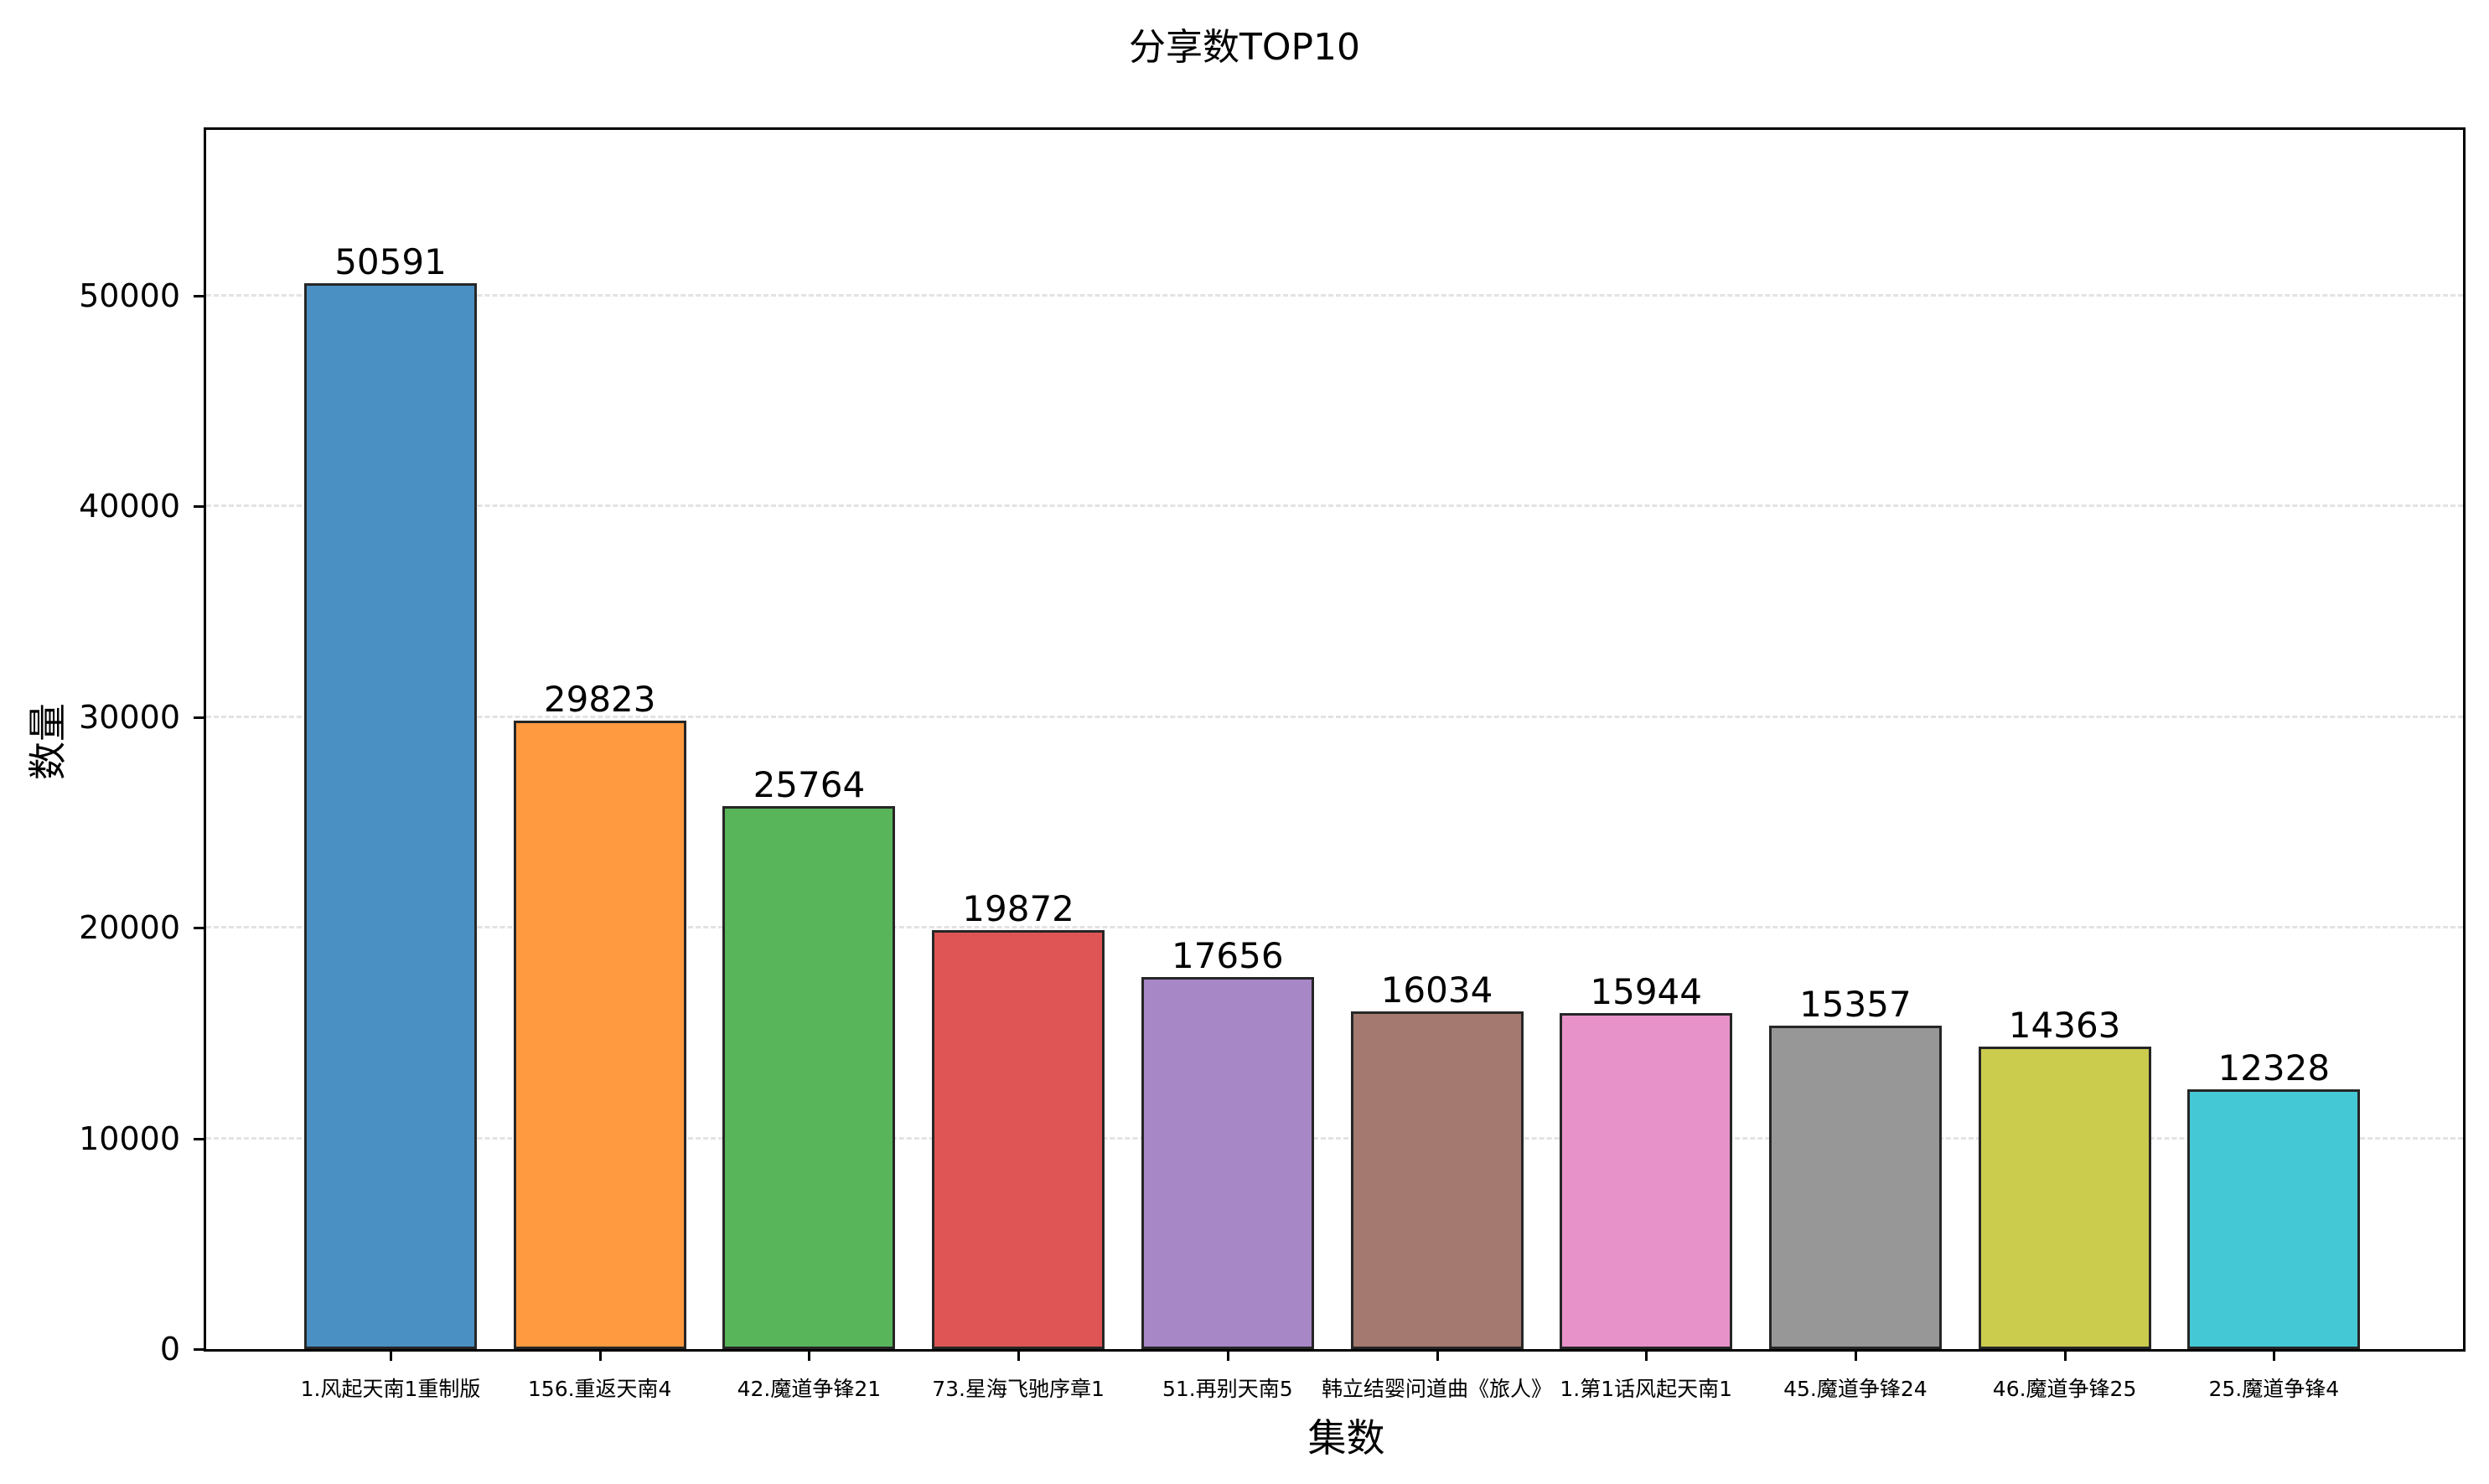 The width and height of the screenshot is (2489, 1484). What do you see at coordinates (390, 262) in the screenshot?
I see `bar-value-label: 50591` at bounding box center [390, 262].